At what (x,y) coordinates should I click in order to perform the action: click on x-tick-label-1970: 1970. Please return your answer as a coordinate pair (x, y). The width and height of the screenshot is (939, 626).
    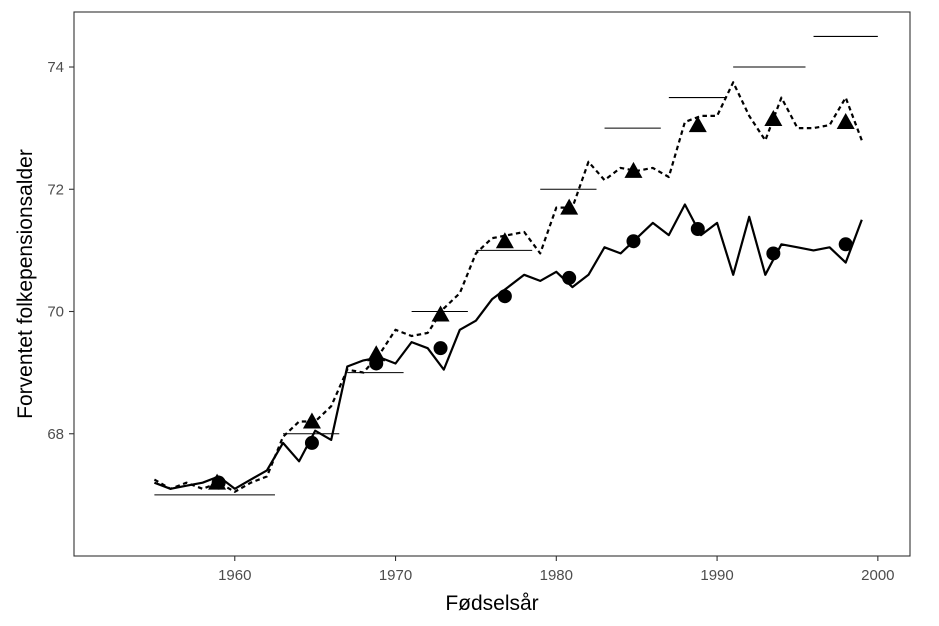
    Looking at the image, I should click on (395, 575).